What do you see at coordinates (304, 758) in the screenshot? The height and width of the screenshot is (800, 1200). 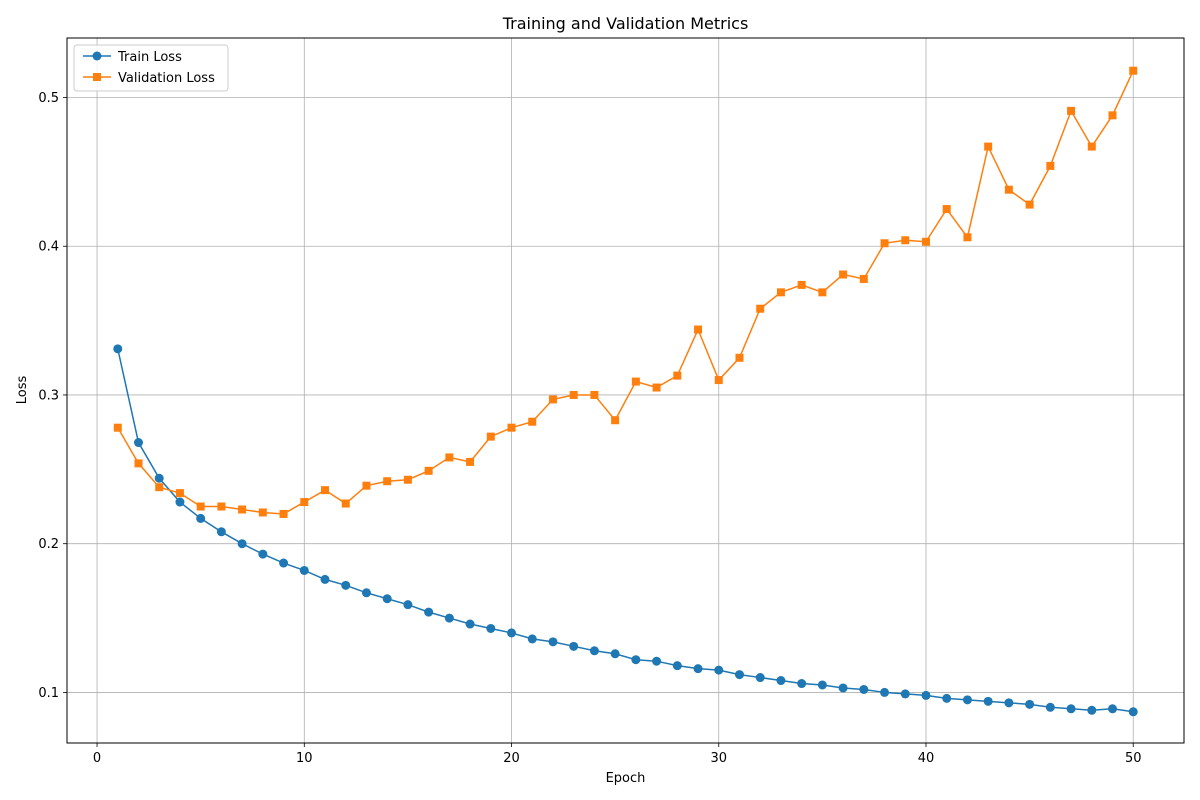 I see `x-tick-label: 10` at bounding box center [304, 758].